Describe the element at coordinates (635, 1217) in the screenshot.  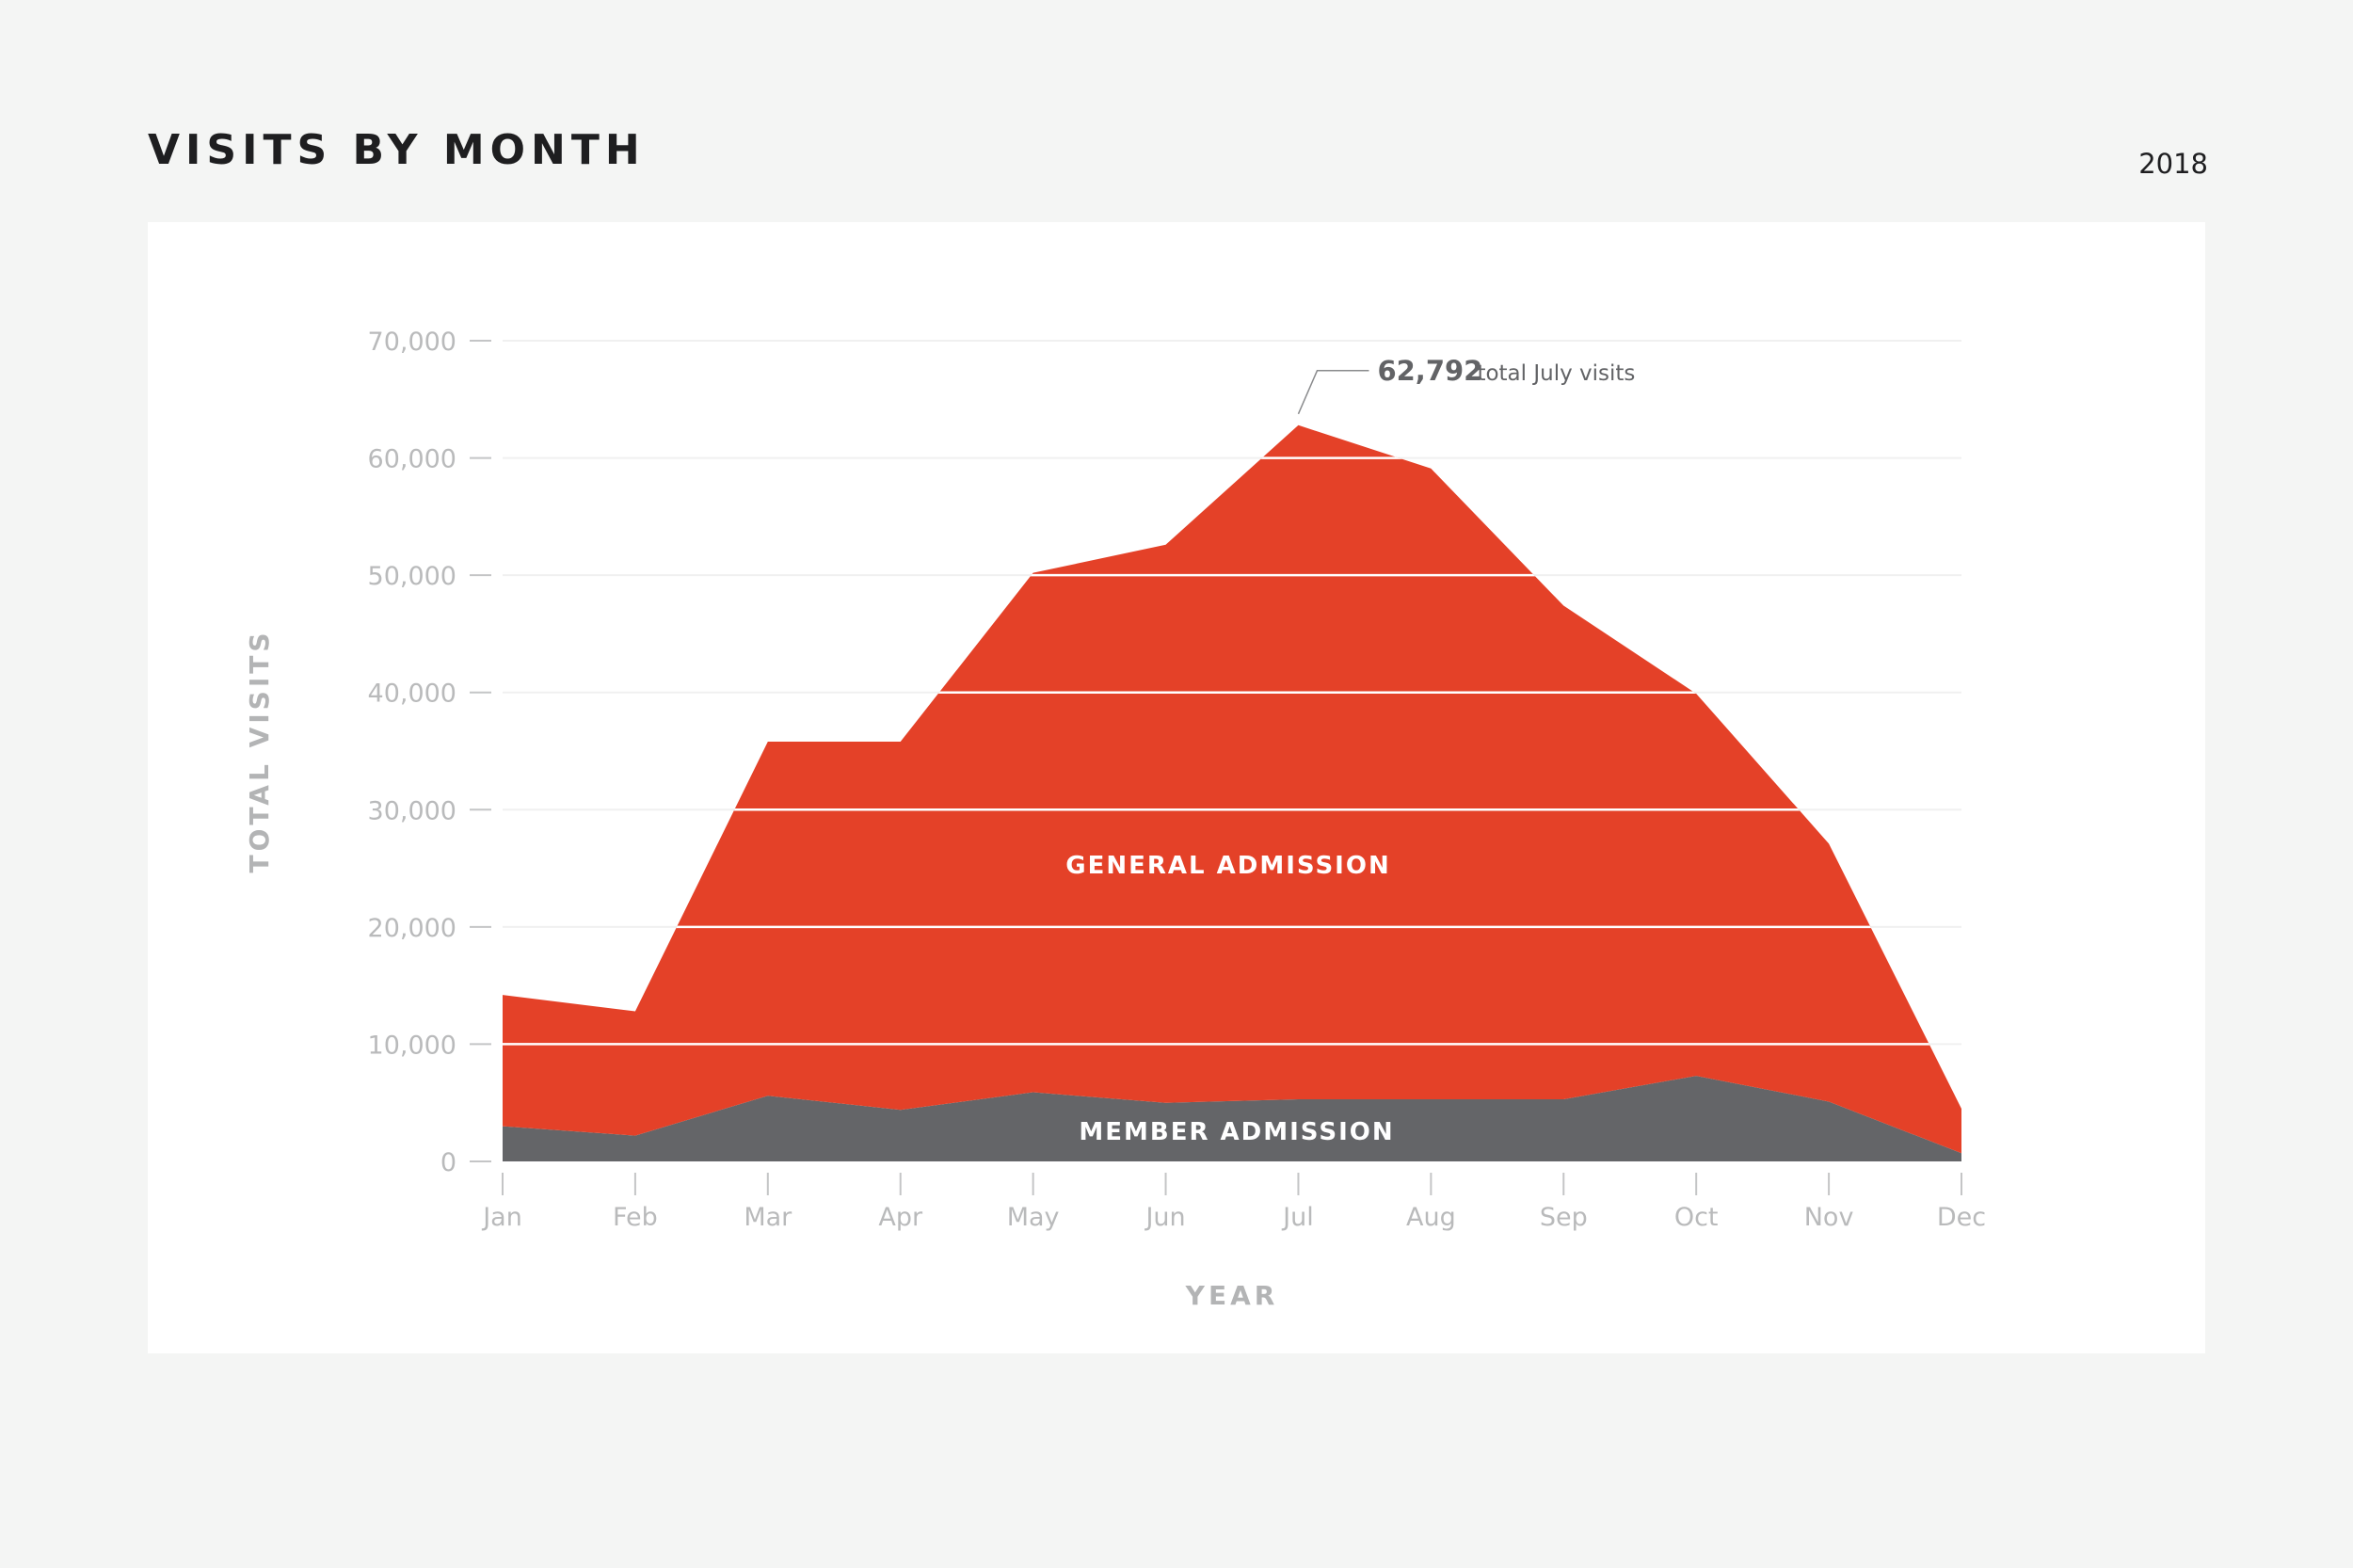
I see `x-tick-label: Feb` at that location.